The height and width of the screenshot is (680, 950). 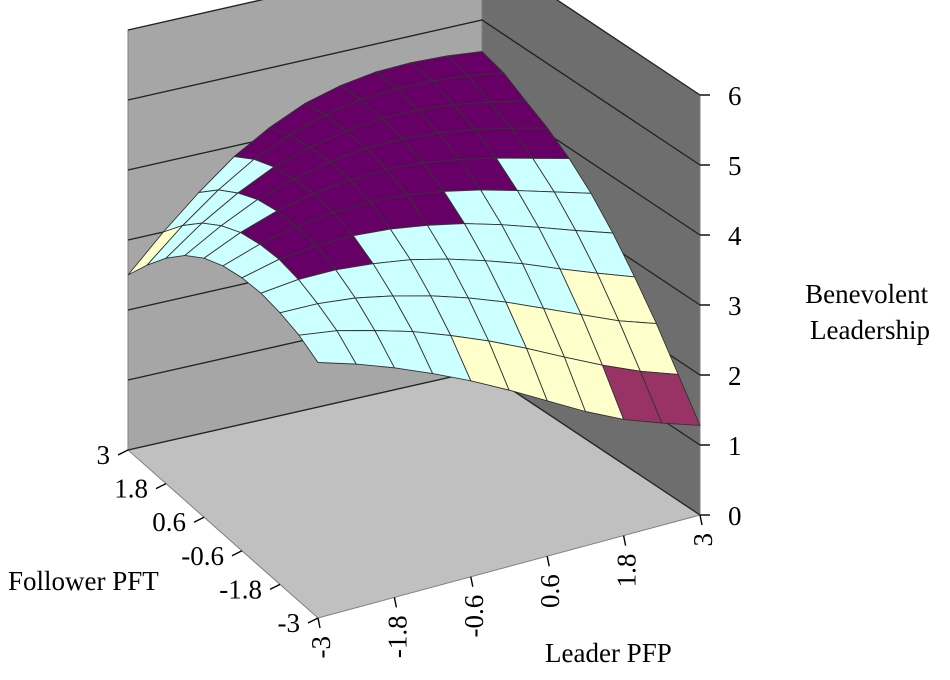 What do you see at coordinates (735, 166) in the screenshot?
I see `z-tick-label: 5` at bounding box center [735, 166].